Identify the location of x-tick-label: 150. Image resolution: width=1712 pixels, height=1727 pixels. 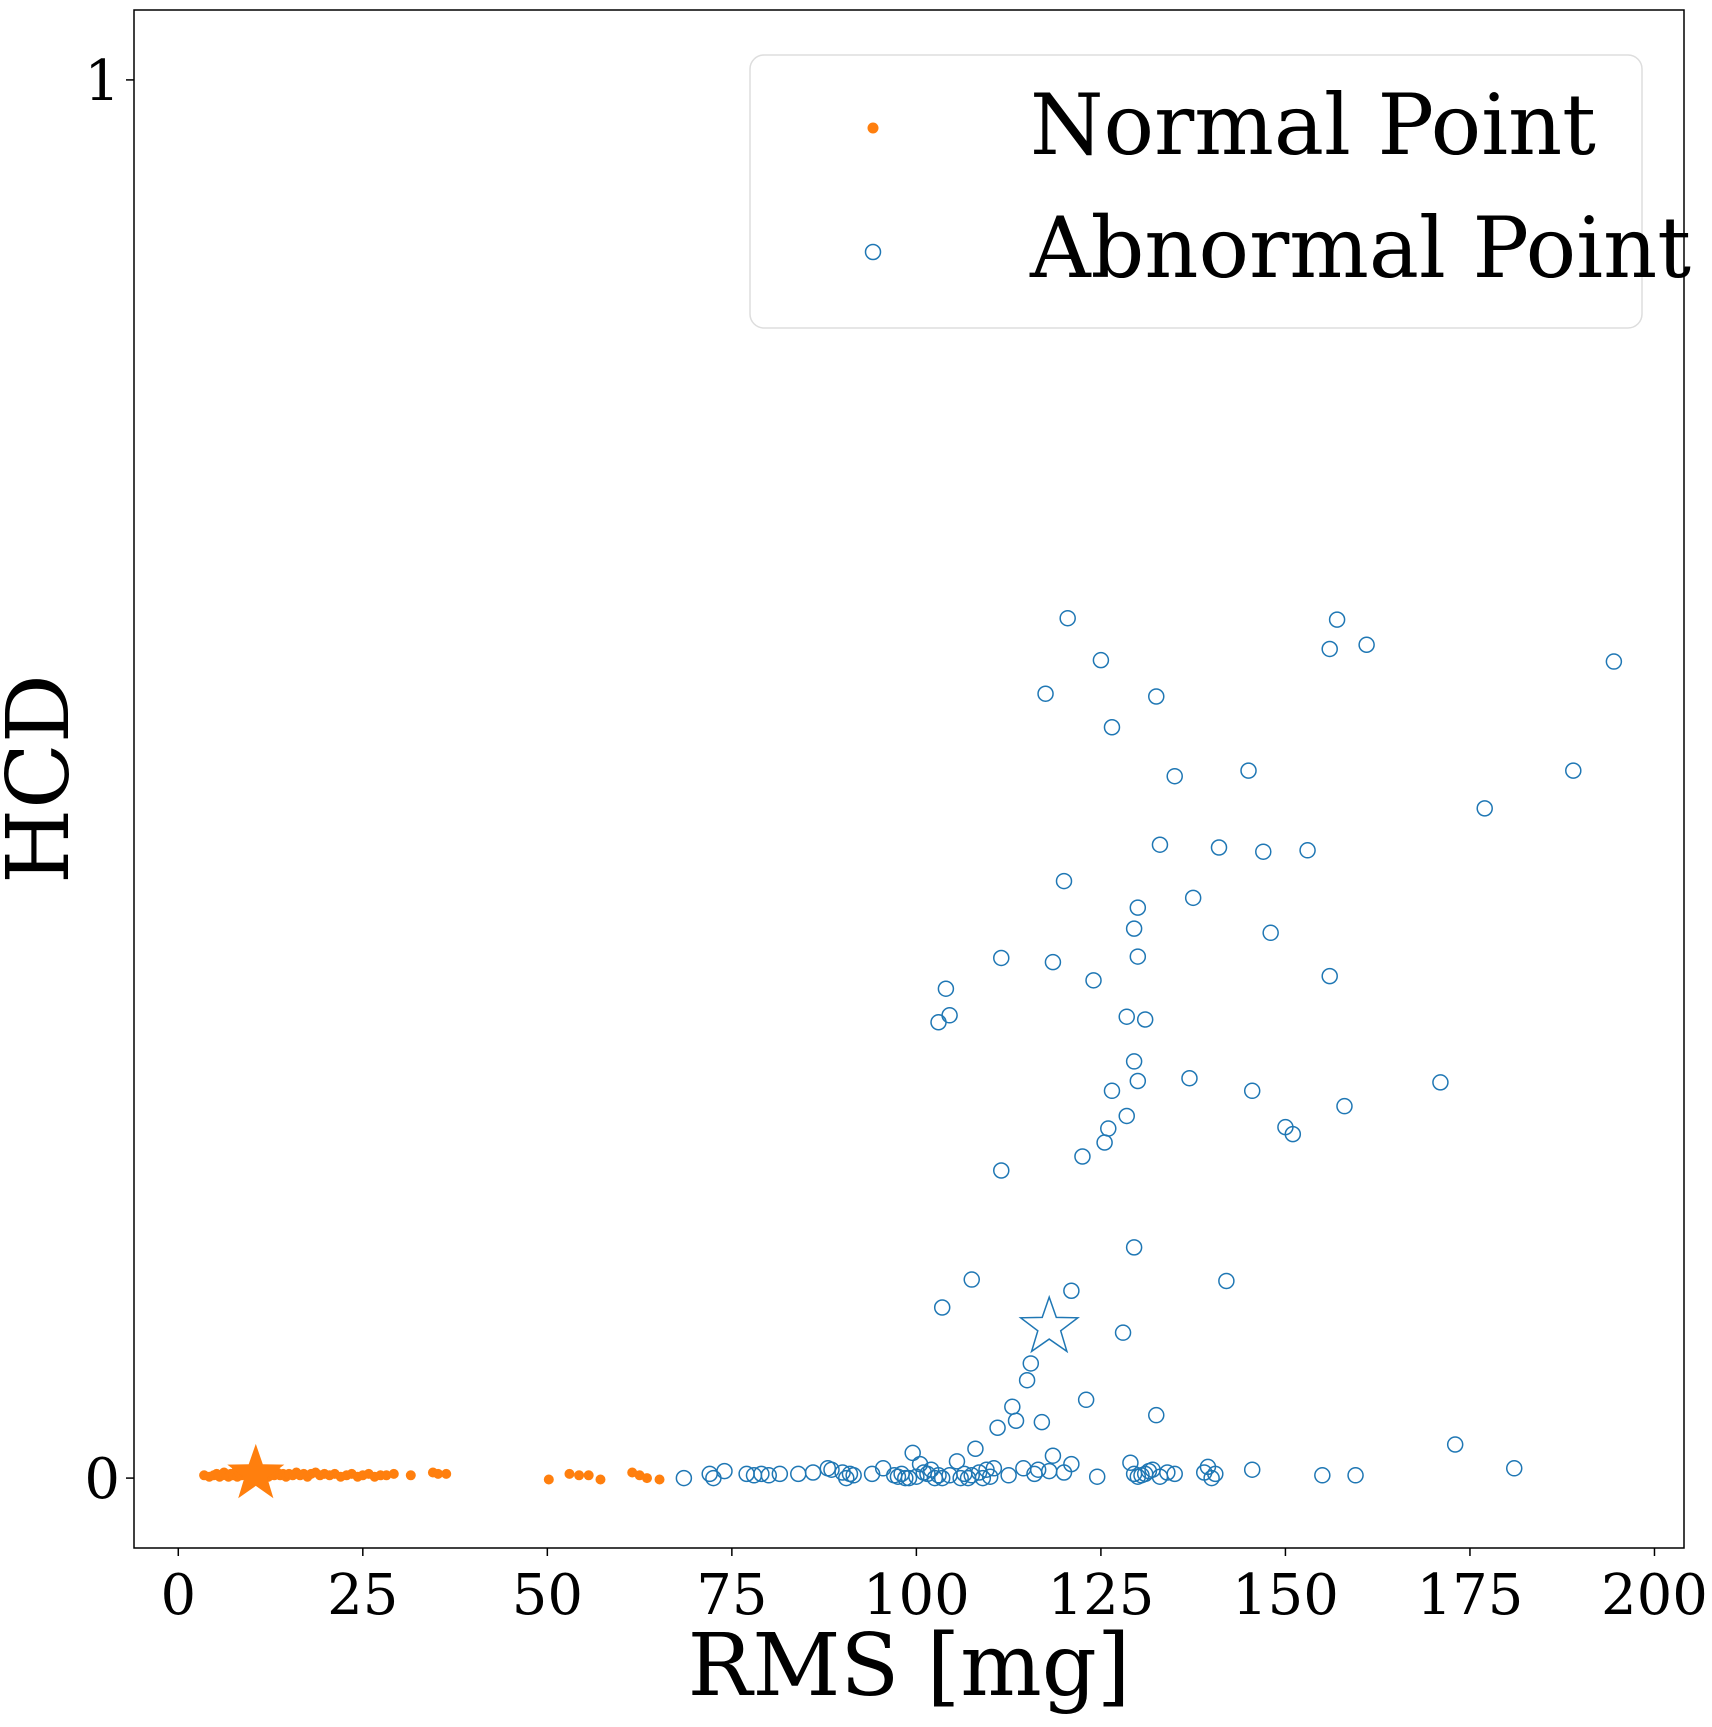
(1285, 1595).